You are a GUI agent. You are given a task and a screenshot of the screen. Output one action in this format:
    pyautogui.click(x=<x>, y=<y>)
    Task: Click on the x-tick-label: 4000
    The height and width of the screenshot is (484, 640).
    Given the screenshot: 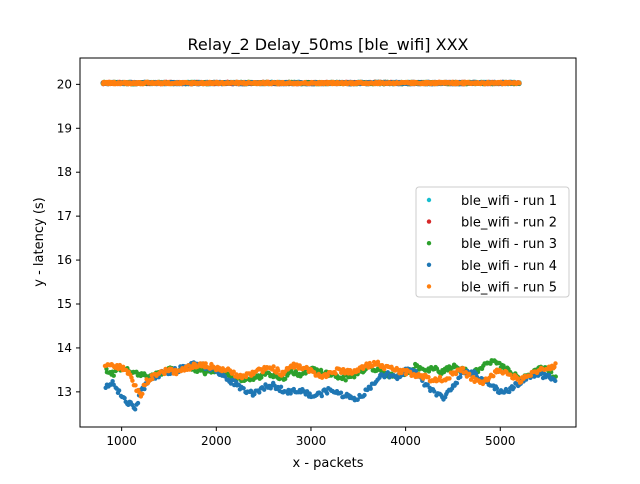 What is the action you would take?
    pyautogui.click(x=405, y=441)
    